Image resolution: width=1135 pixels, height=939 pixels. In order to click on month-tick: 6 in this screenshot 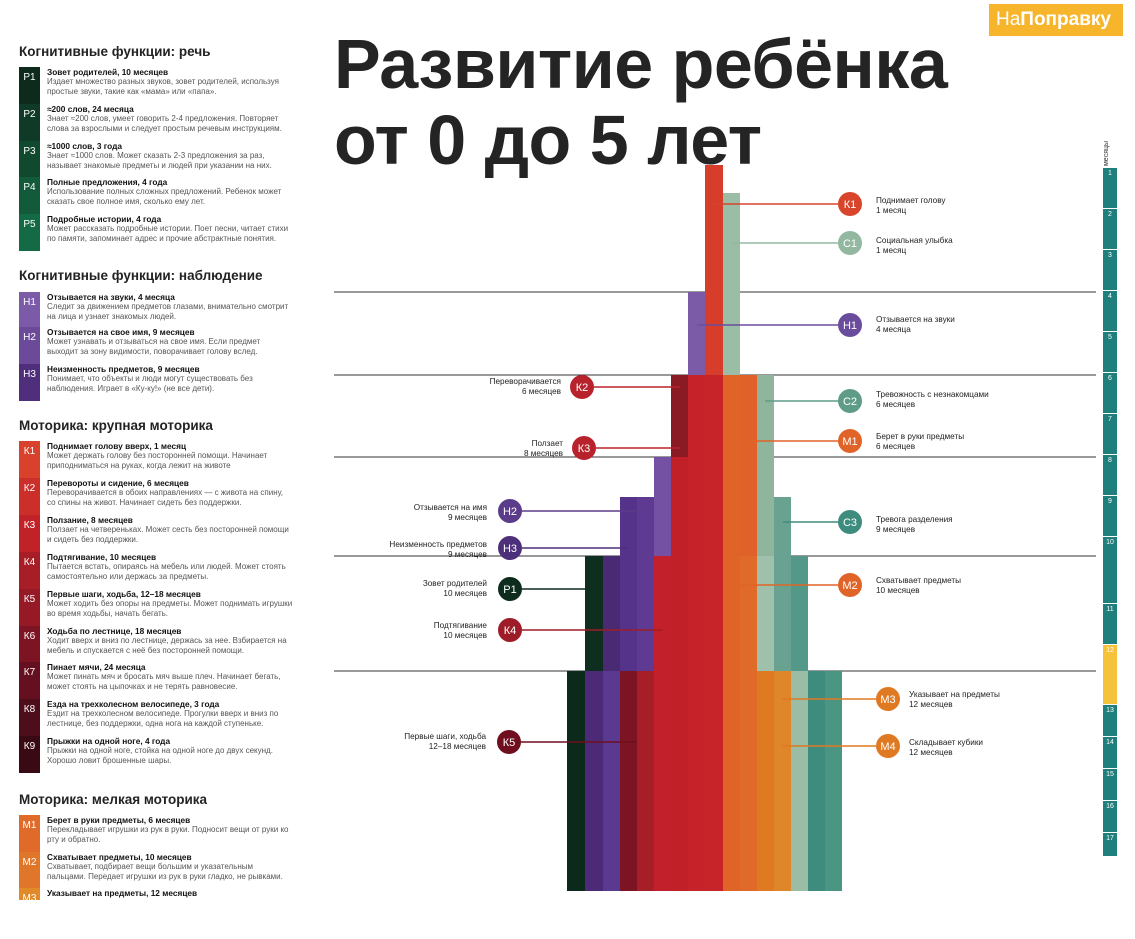, I will do `click(1110, 393)`.